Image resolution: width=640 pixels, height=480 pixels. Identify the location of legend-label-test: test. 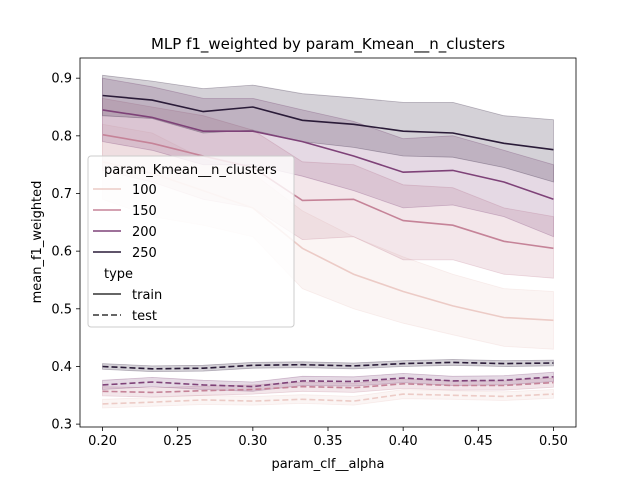
(144, 316).